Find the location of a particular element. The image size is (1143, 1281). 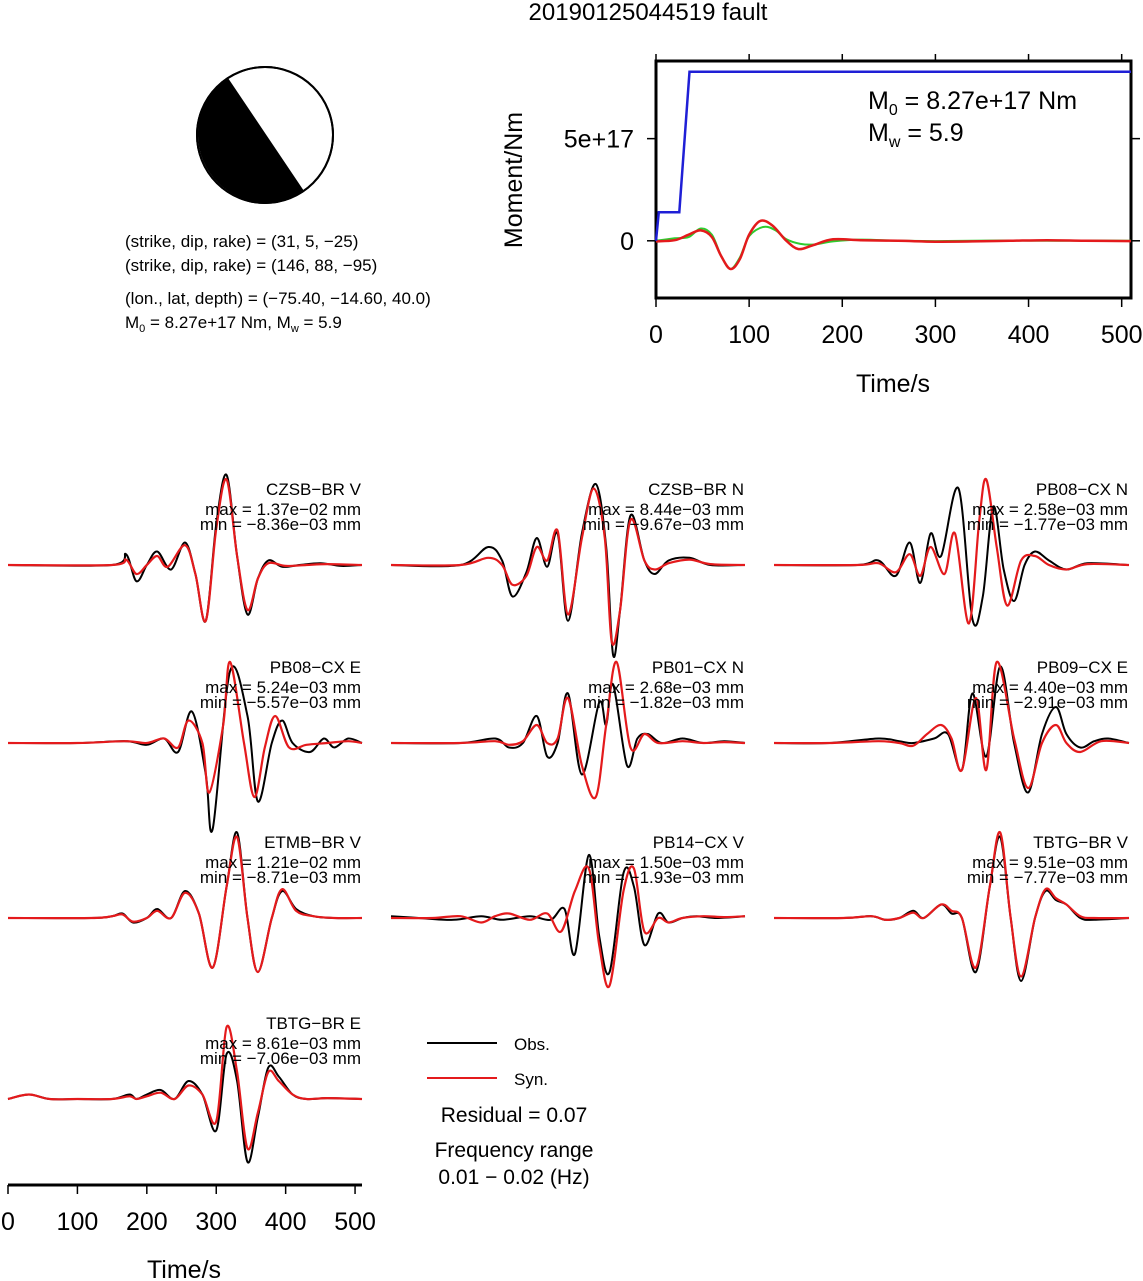

station-name: ETMB−BR V is located at coordinates (312, 842).